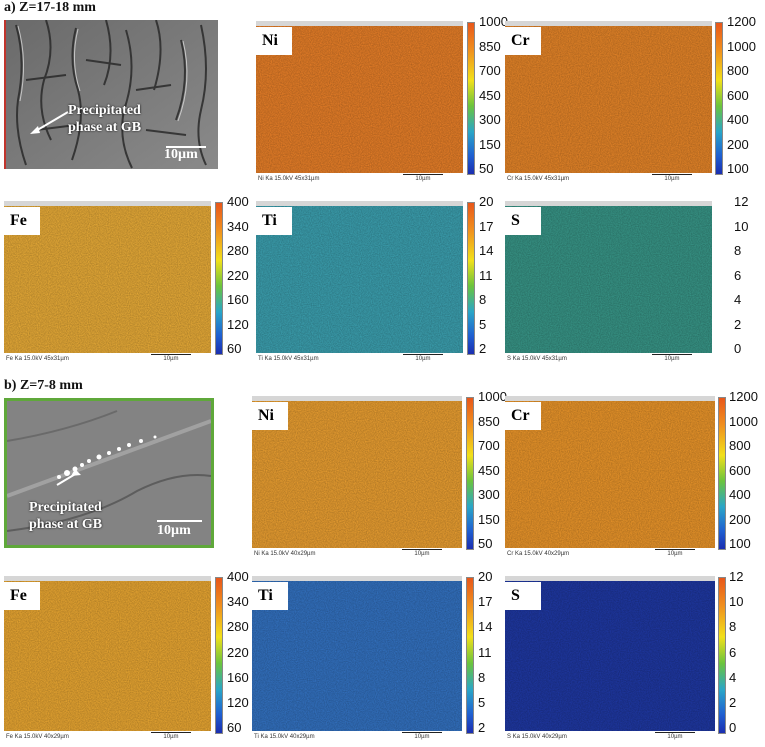  What do you see at coordinates (104, 110) in the screenshot?
I see `sem-annotation-a-line1: Precipitated` at bounding box center [104, 110].